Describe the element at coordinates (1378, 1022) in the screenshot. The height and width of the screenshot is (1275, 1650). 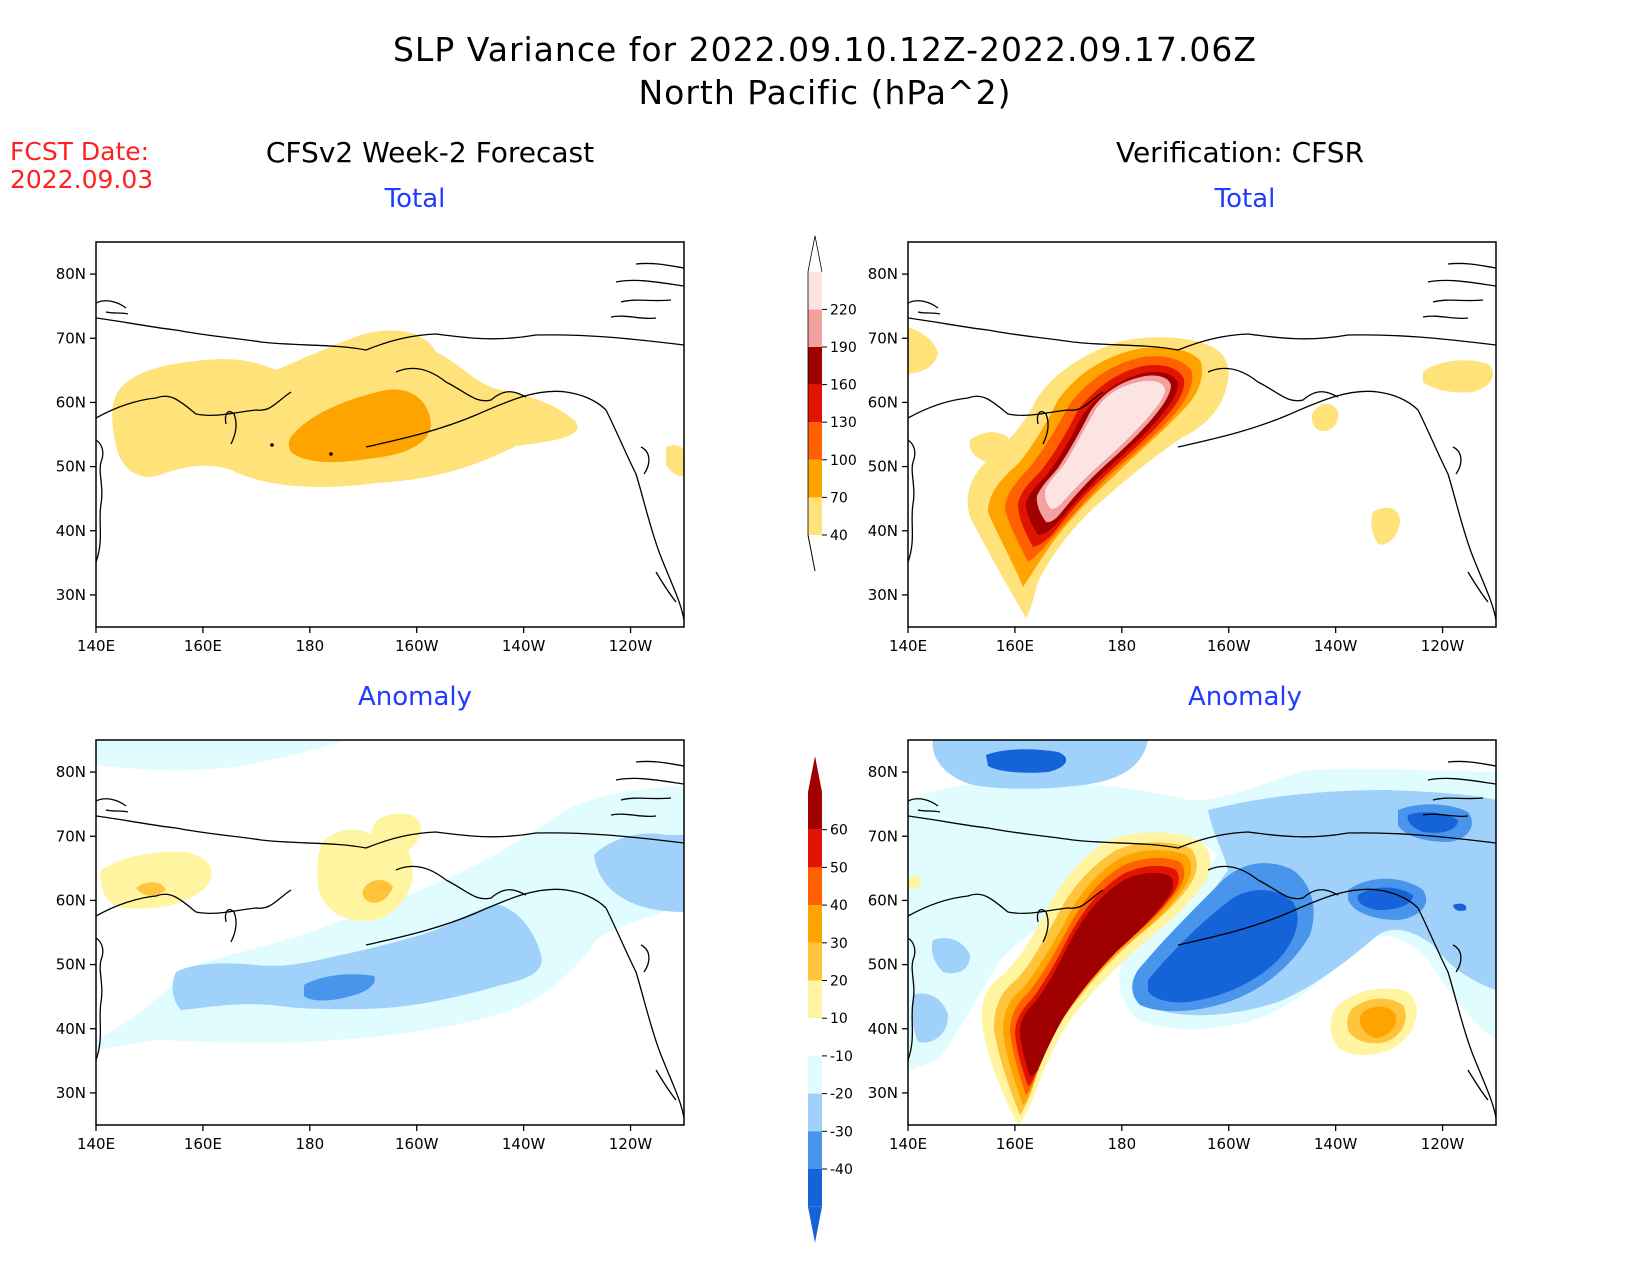
I see `anomaly-pos30-e` at that location.